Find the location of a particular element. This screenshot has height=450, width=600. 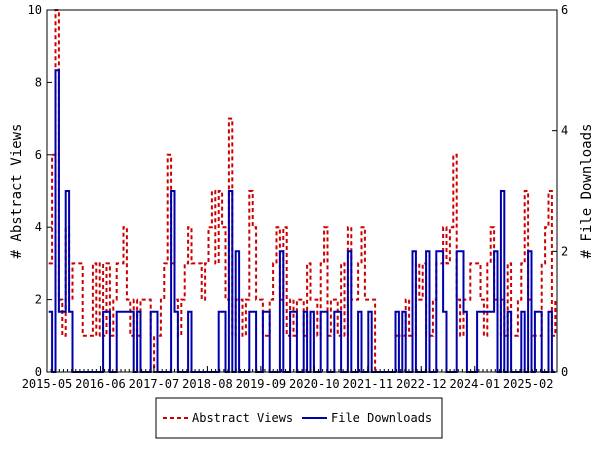

right-tick-label: 0 is located at coordinates (564, 372).